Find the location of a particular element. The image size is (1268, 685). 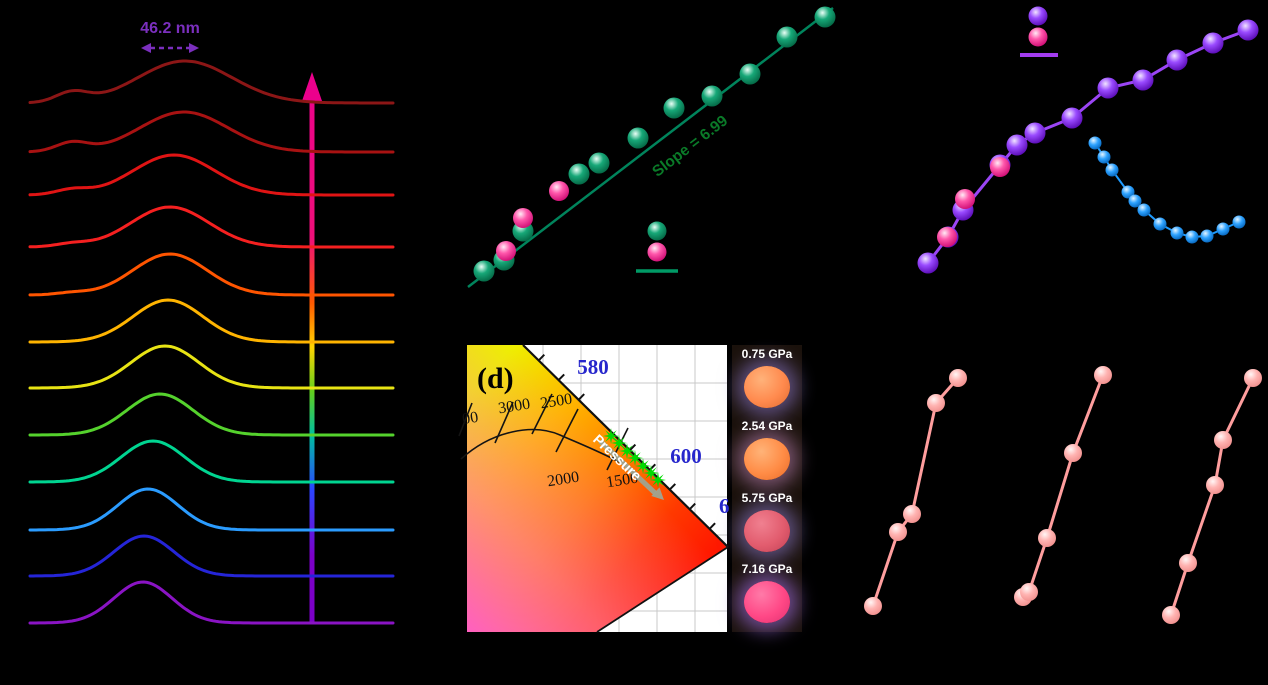

cie-purple-line is located at coordinates (662, 589).